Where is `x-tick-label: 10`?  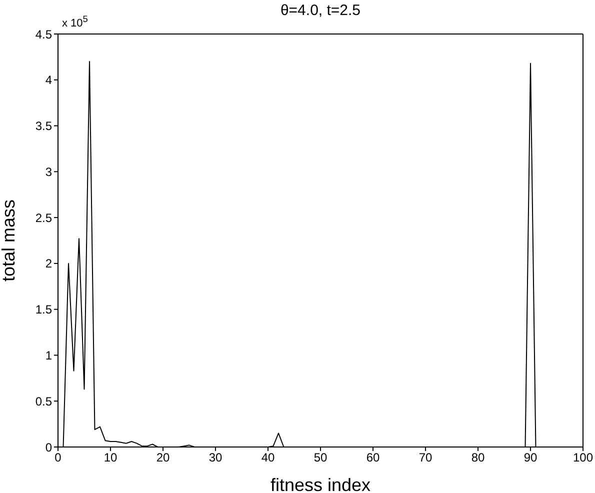 x-tick-label: 10 is located at coordinates (111, 457).